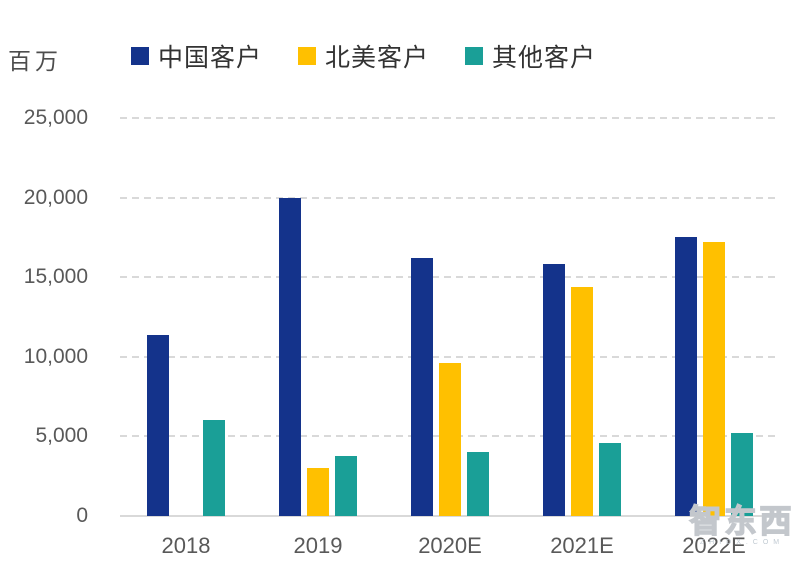  I want to click on legend-item-others: 其他客户, so click(530, 56).